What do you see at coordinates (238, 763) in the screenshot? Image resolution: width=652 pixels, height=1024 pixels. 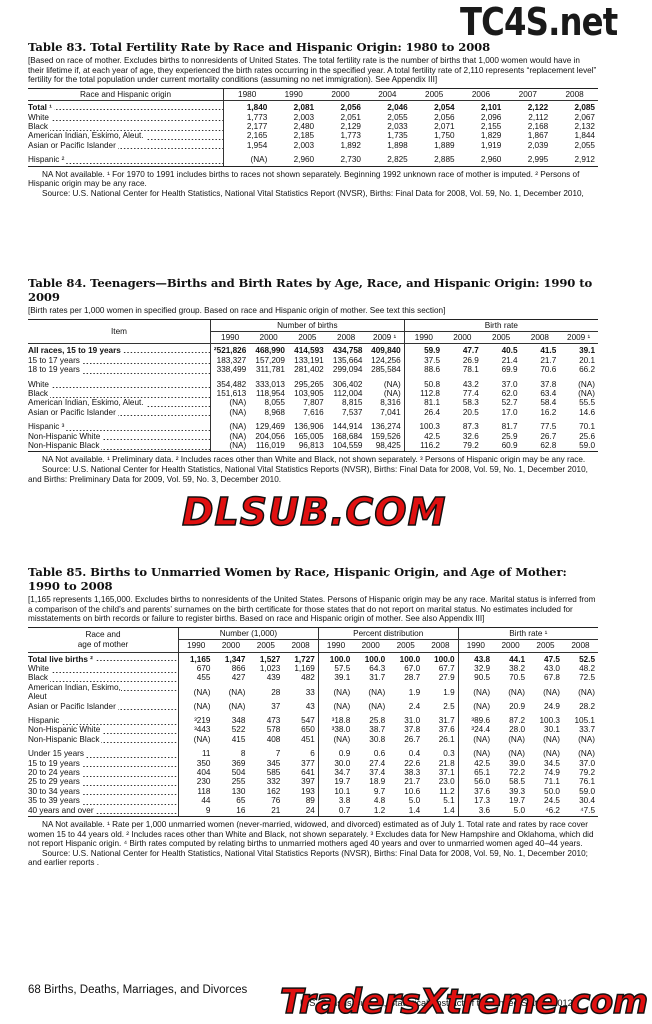 I see `cell: 369` at bounding box center [238, 763].